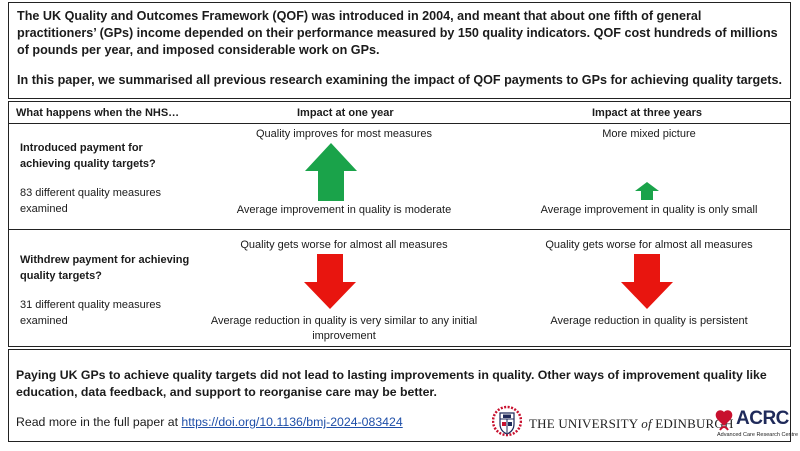  What do you see at coordinates (631, 423) in the screenshot?
I see `university-wordmark: THE UNIVERSITY of EDINBURGH` at bounding box center [631, 423].